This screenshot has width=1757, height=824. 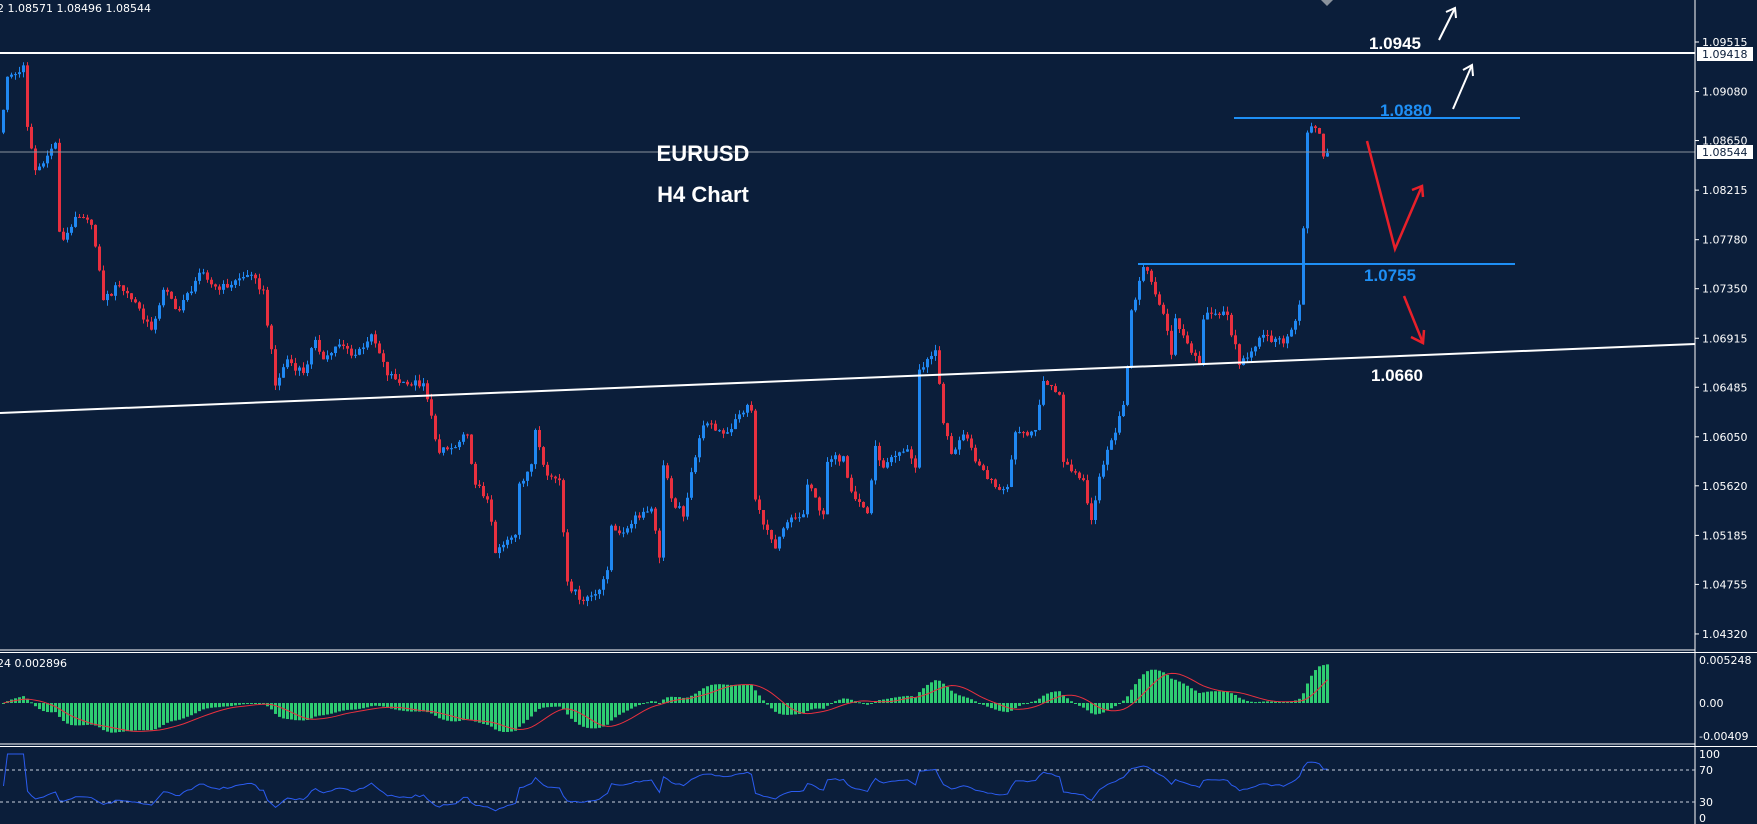 I want to click on price-tick-label: 1.06050, so click(x=1725, y=437).